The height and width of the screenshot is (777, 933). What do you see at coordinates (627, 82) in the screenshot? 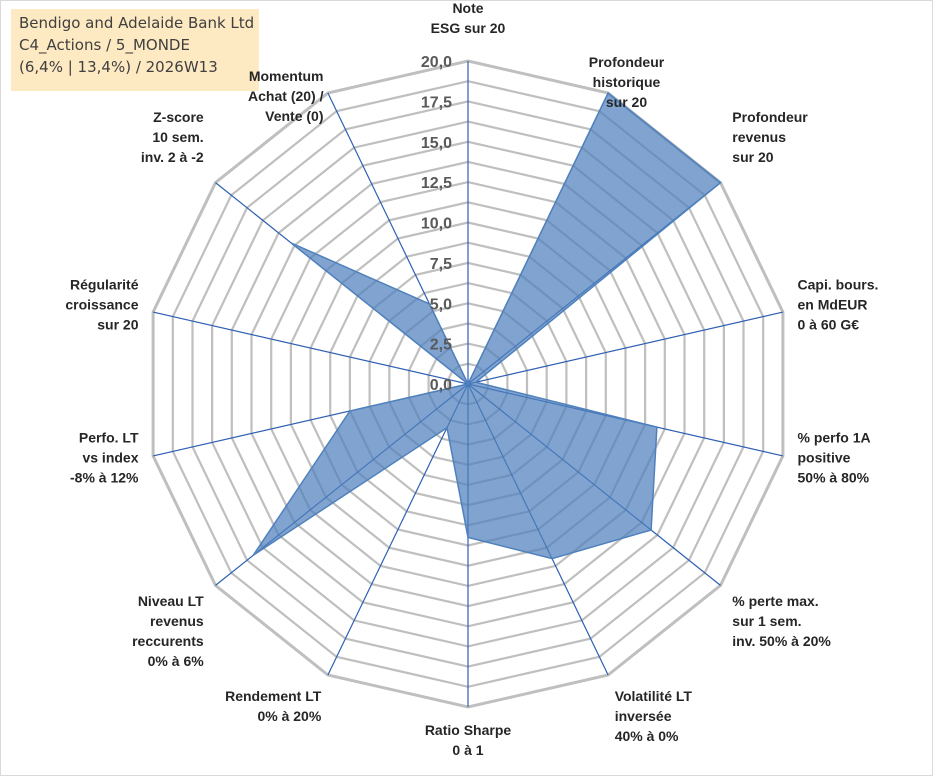
I see `axis-label: historique` at bounding box center [627, 82].